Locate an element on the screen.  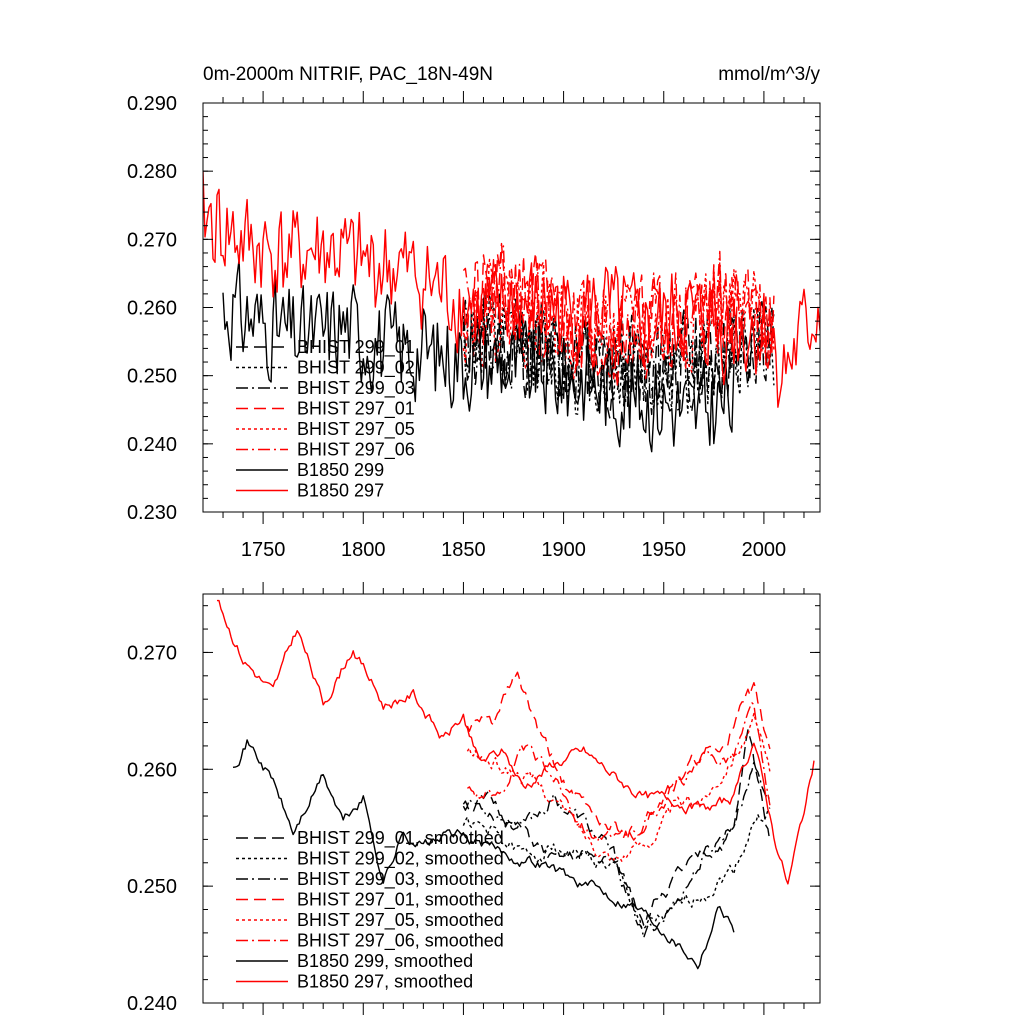
legend-label-b1850-299-smoothed: B1850 299, smoothed is located at coordinates (385, 961).